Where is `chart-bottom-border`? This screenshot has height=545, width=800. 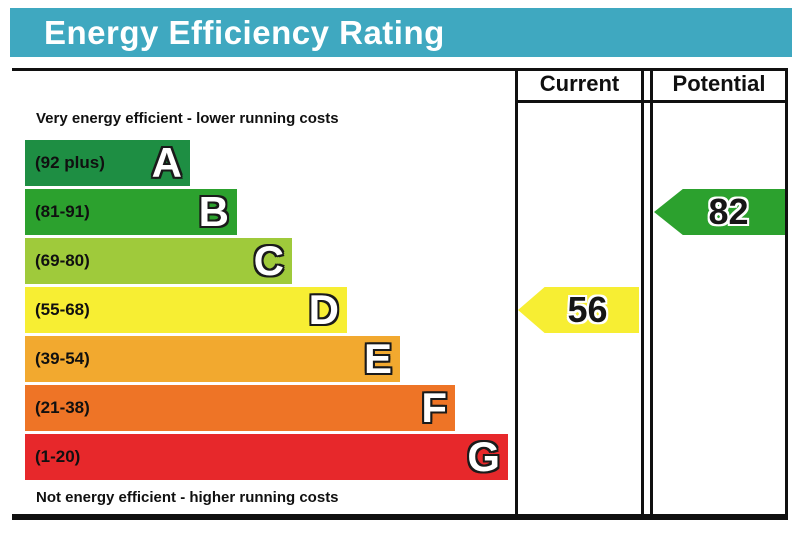
chart-bottom-border is located at coordinates (400, 517).